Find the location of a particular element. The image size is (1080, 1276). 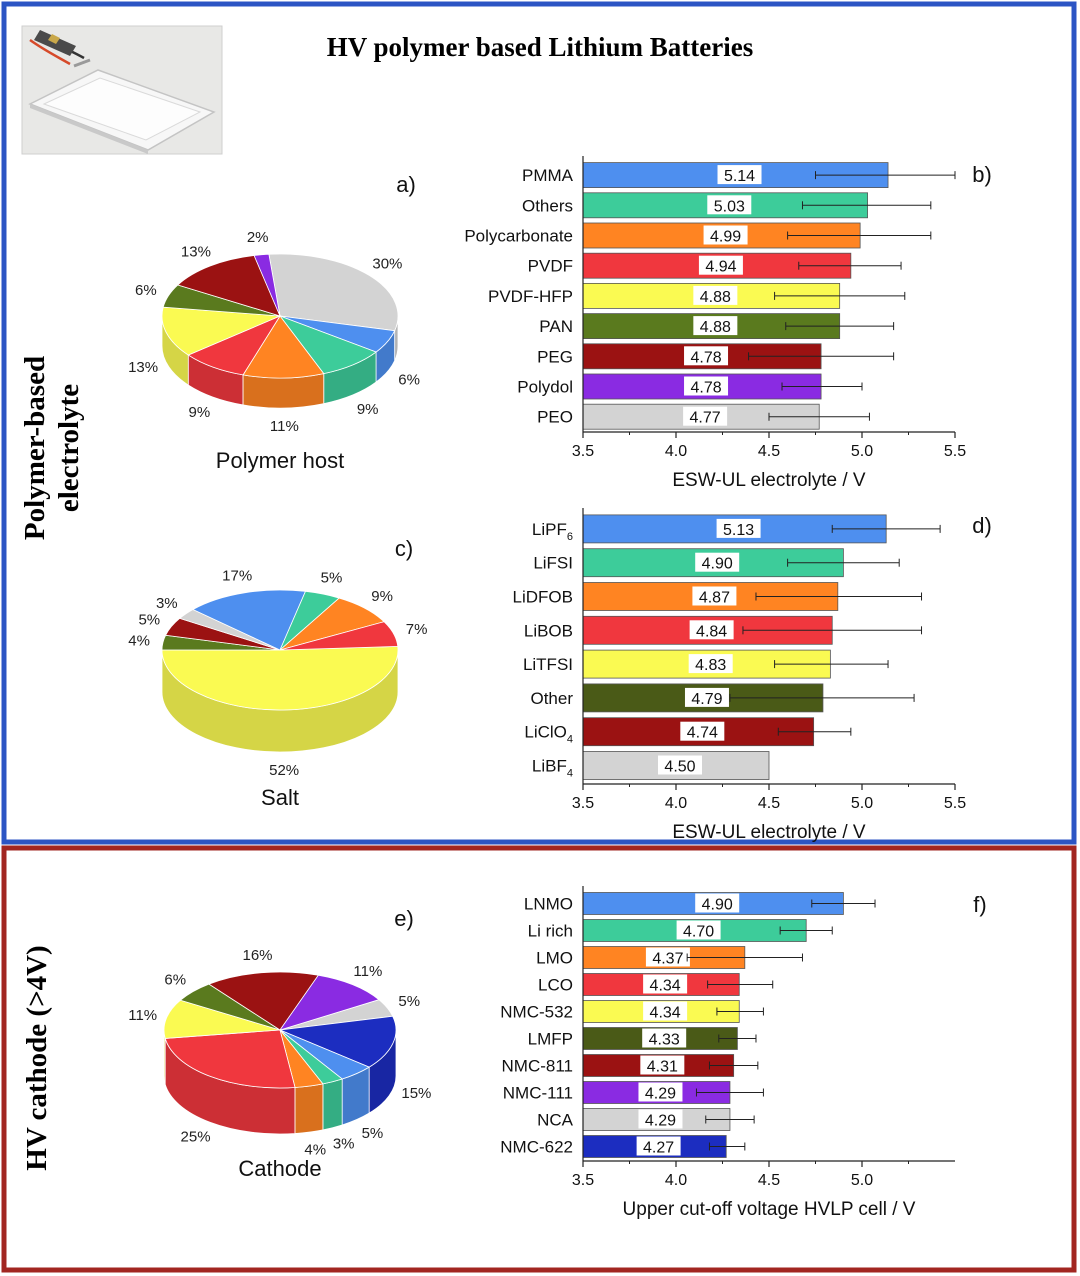

category-label: LNMO is located at coordinates (548, 904).